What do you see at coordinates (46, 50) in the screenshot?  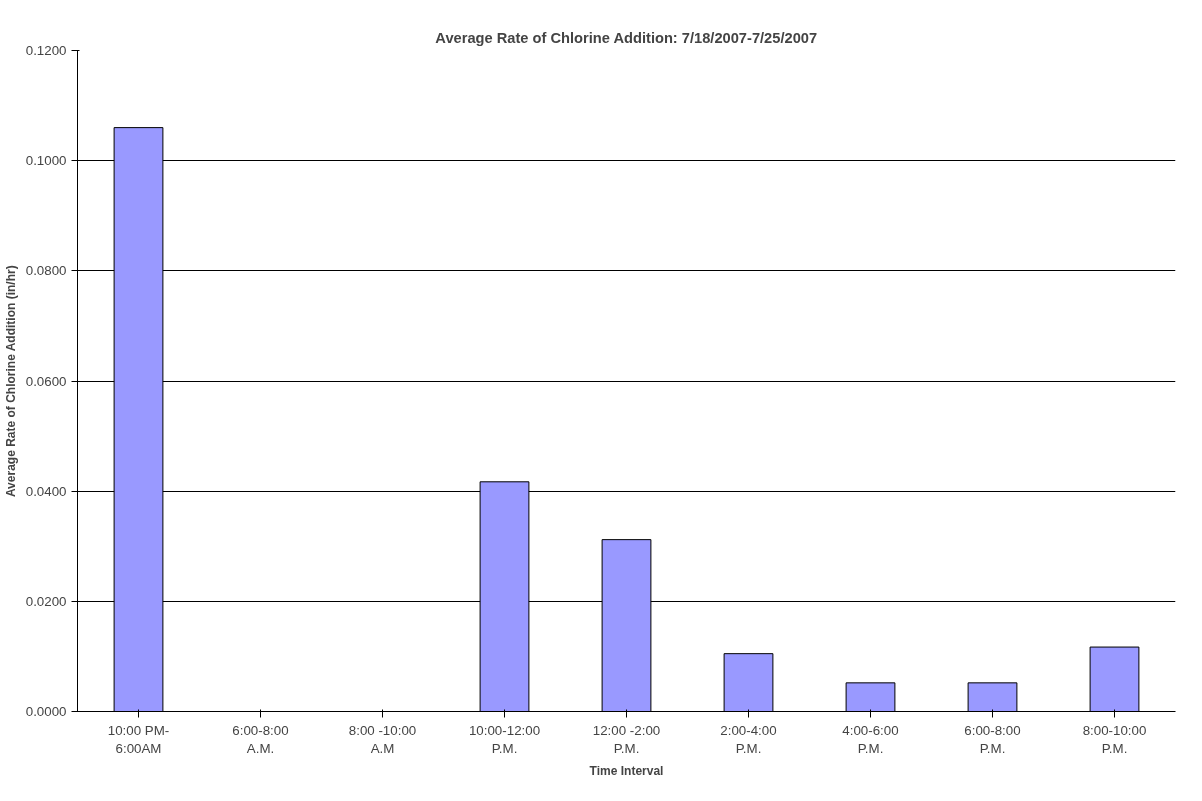 I see `y-tick-label: 0.1200` at bounding box center [46, 50].